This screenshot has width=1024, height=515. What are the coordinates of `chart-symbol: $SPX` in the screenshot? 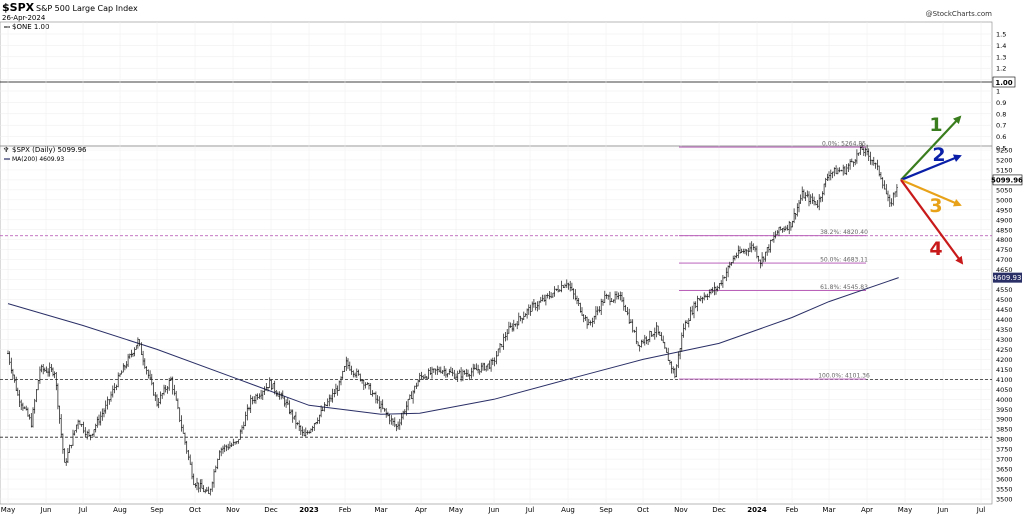 It's located at (18, 7).